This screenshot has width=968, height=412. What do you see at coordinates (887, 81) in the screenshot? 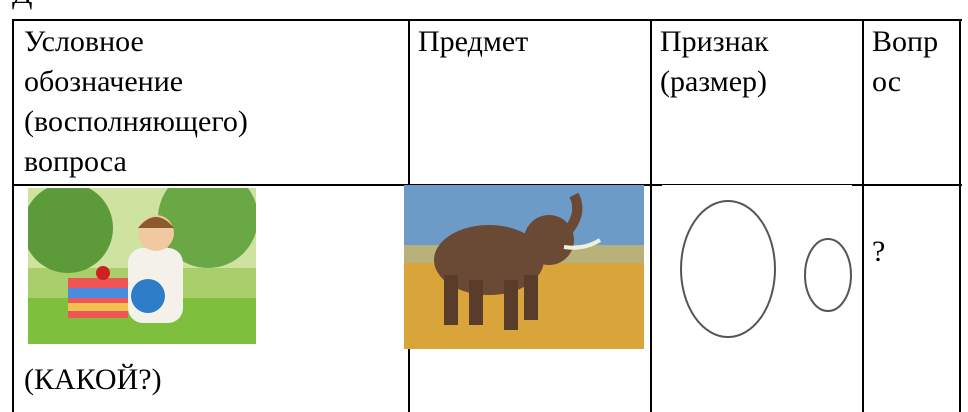
I see `header-line: ос` at bounding box center [887, 81].